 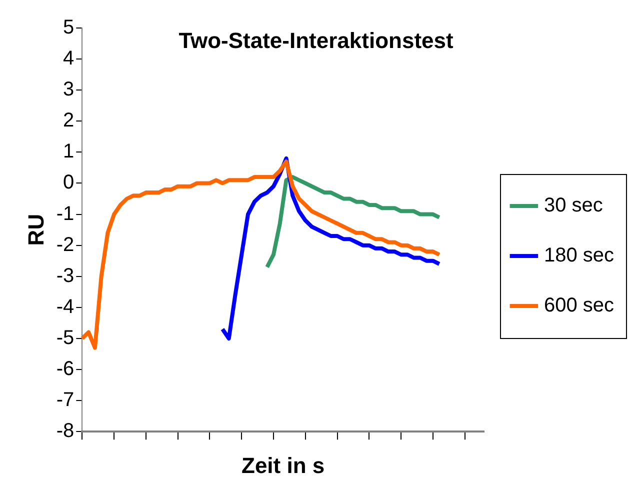 I want to click on y-tick-label: -5, so click(x=65, y=337).